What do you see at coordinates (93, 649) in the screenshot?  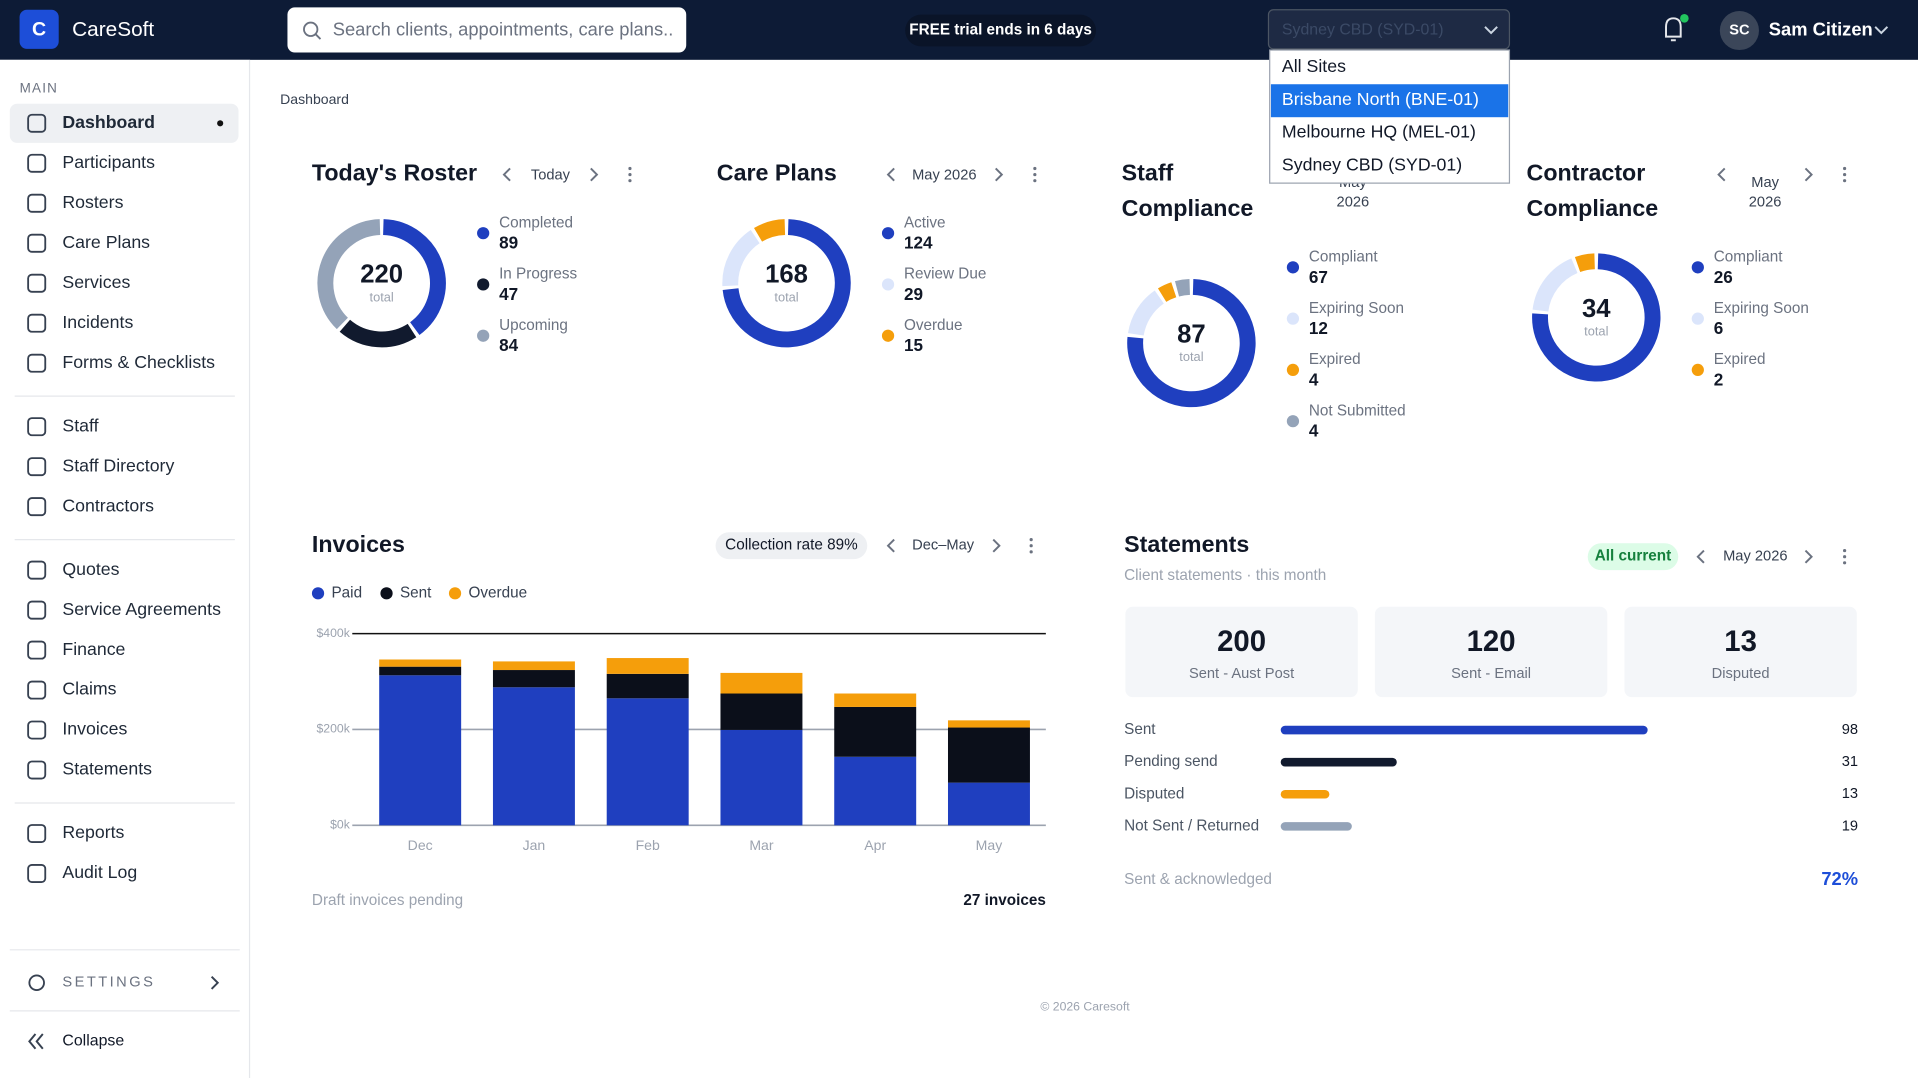 I see `nav-item: Finance` at bounding box center [93, 649].